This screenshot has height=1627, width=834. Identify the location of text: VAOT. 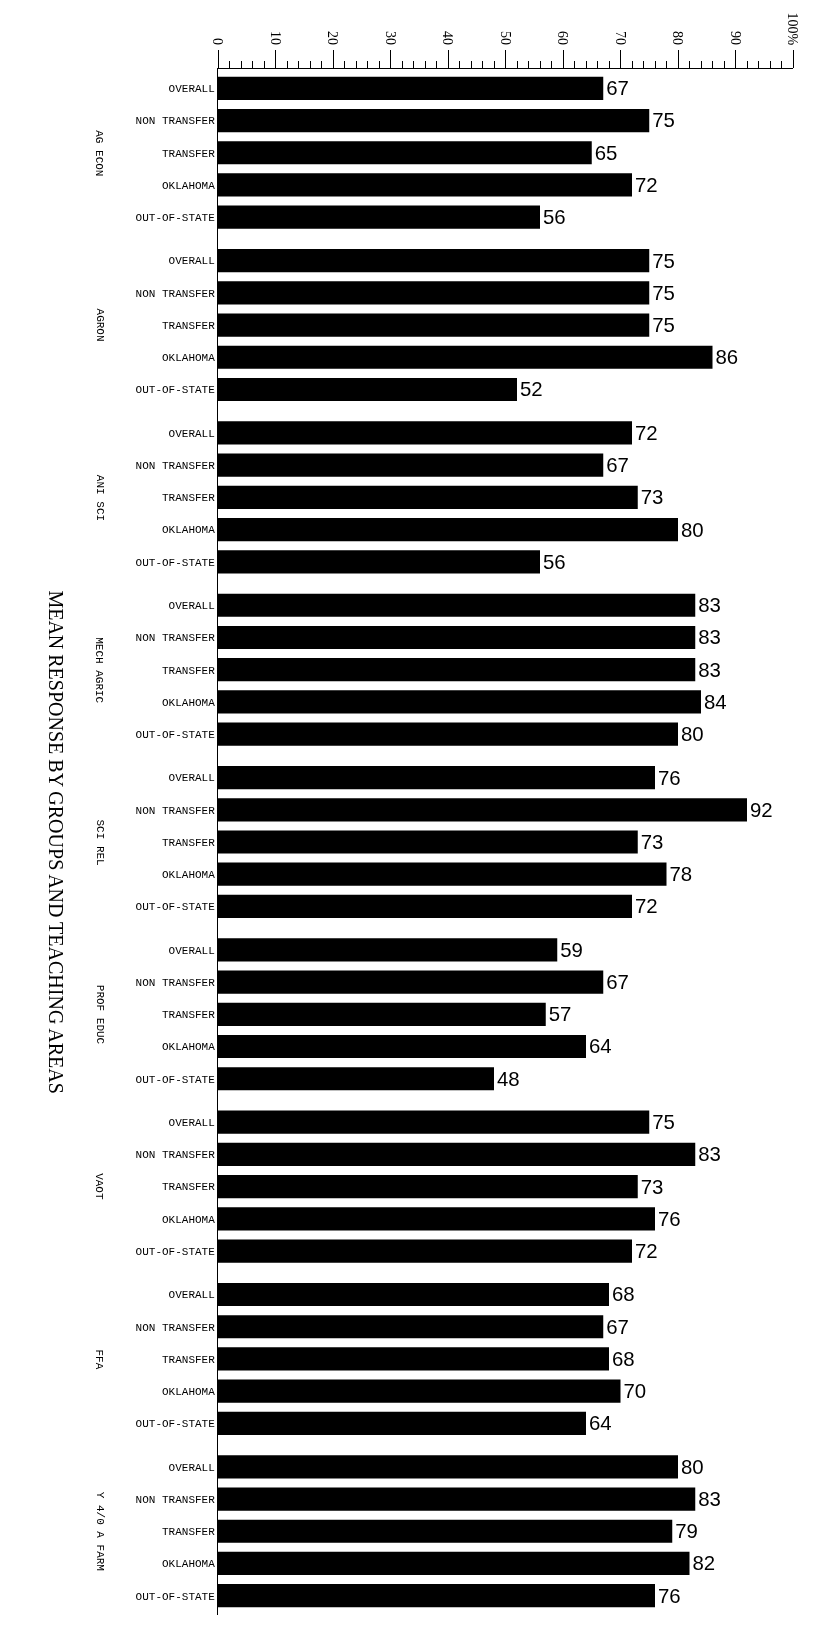
(99, 1186).